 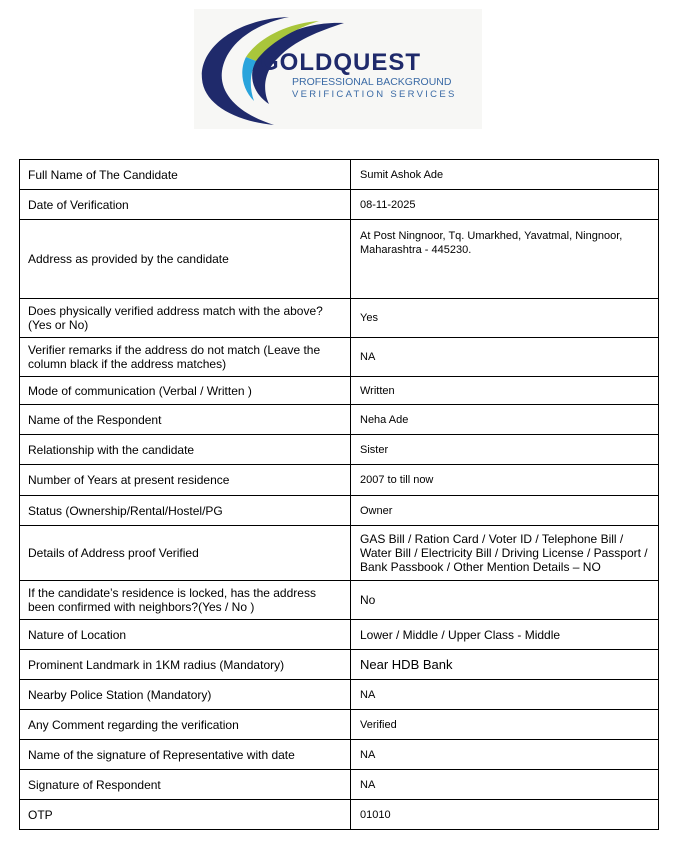 I want to click on table-row: Date of Verification 08-11-2025, so click(x=339, y=204).